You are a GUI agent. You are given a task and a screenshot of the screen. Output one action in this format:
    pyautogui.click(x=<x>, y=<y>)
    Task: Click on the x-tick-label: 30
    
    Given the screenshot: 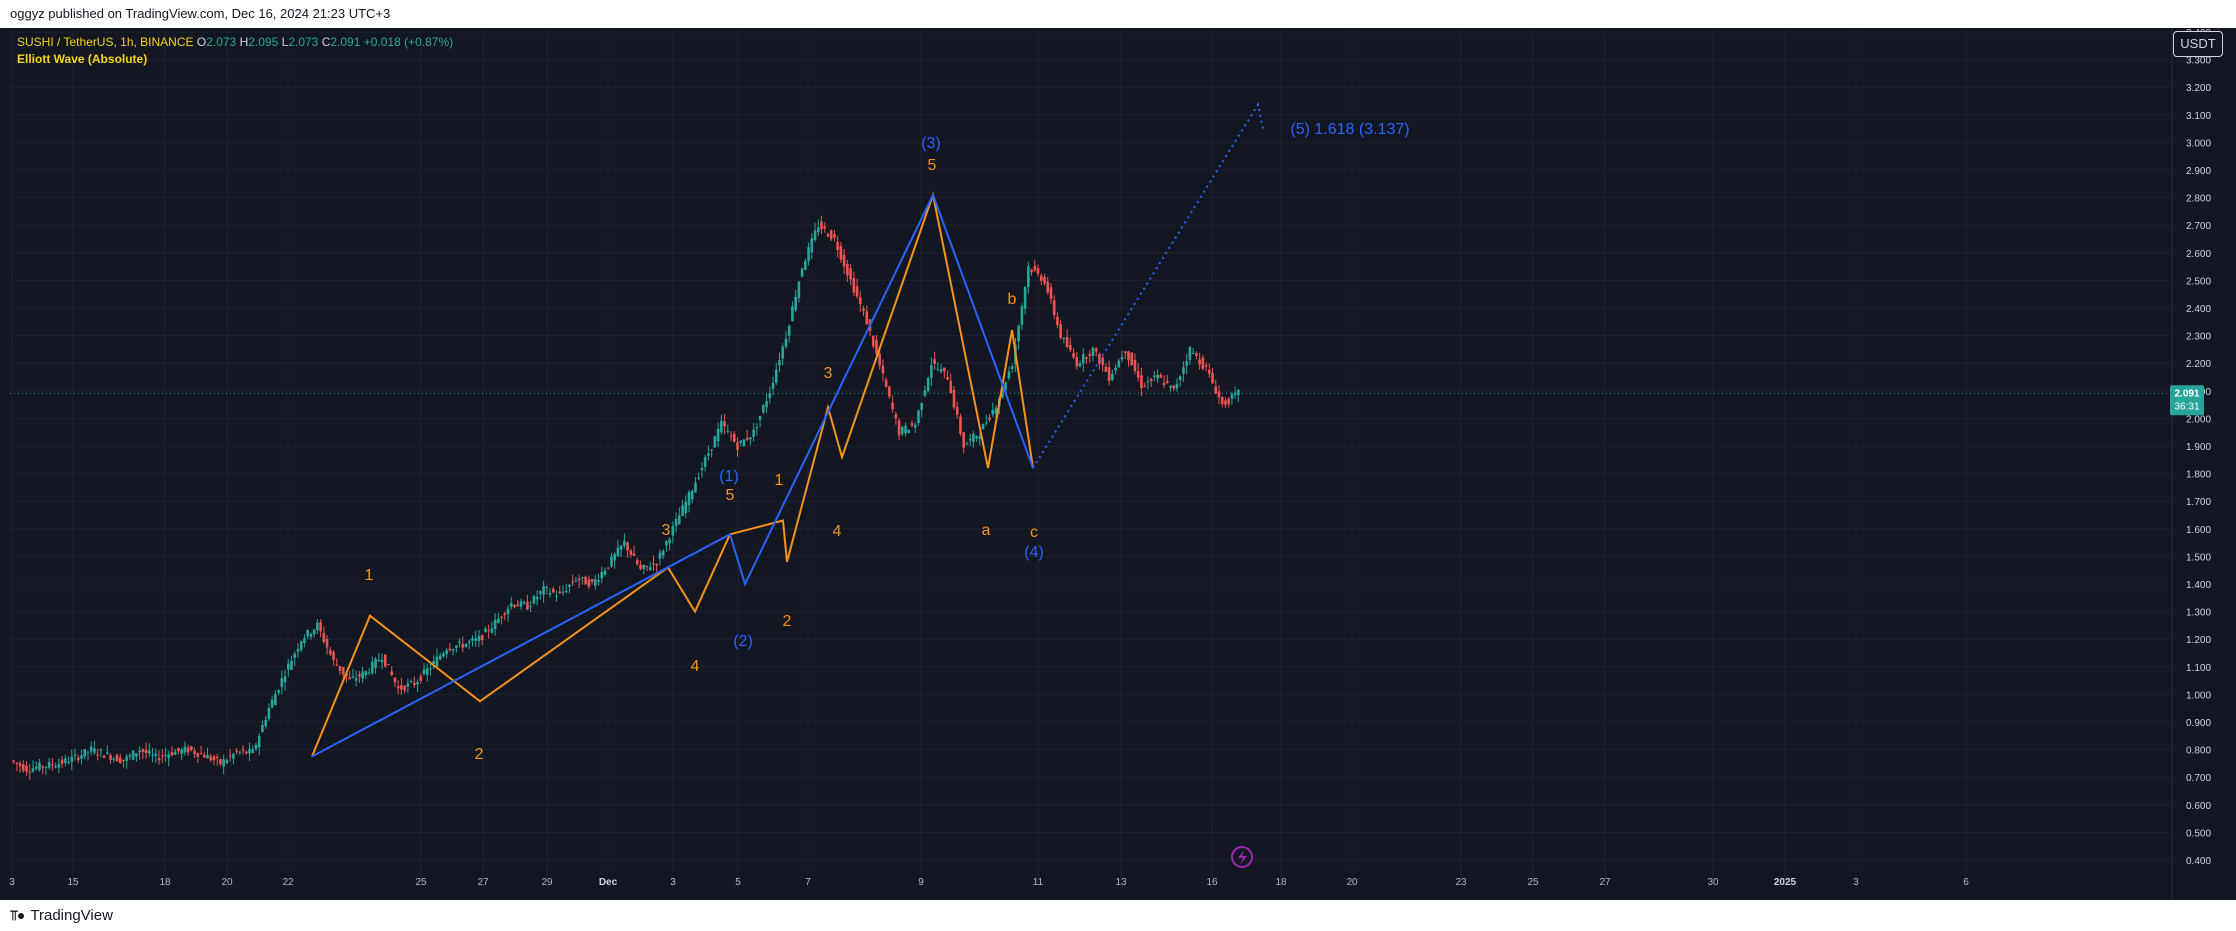 What is the action you would take?
    pyautogui.click(x=1713, y=882)
    